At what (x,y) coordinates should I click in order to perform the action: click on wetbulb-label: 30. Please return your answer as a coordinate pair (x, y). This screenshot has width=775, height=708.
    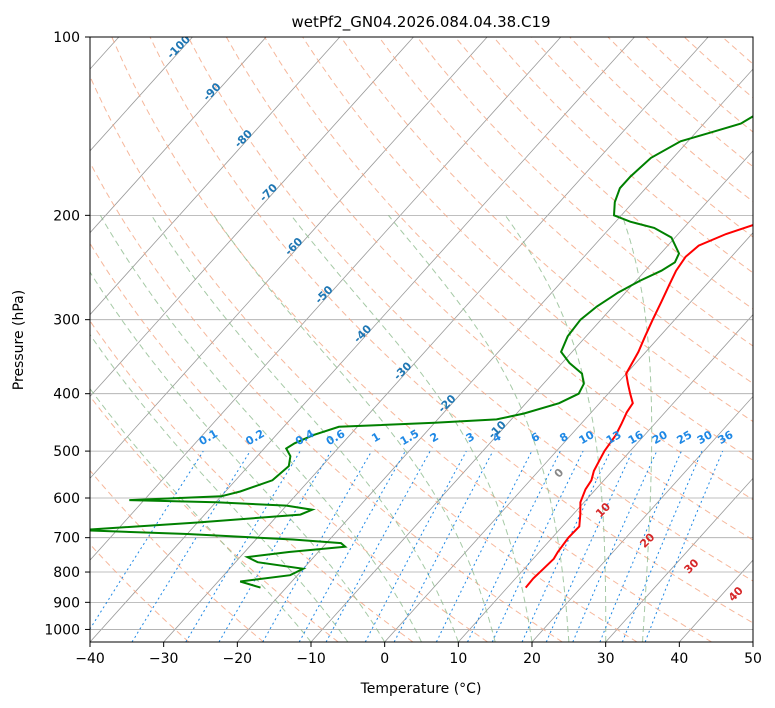
    Looking at the image, I should click on (692, 566).